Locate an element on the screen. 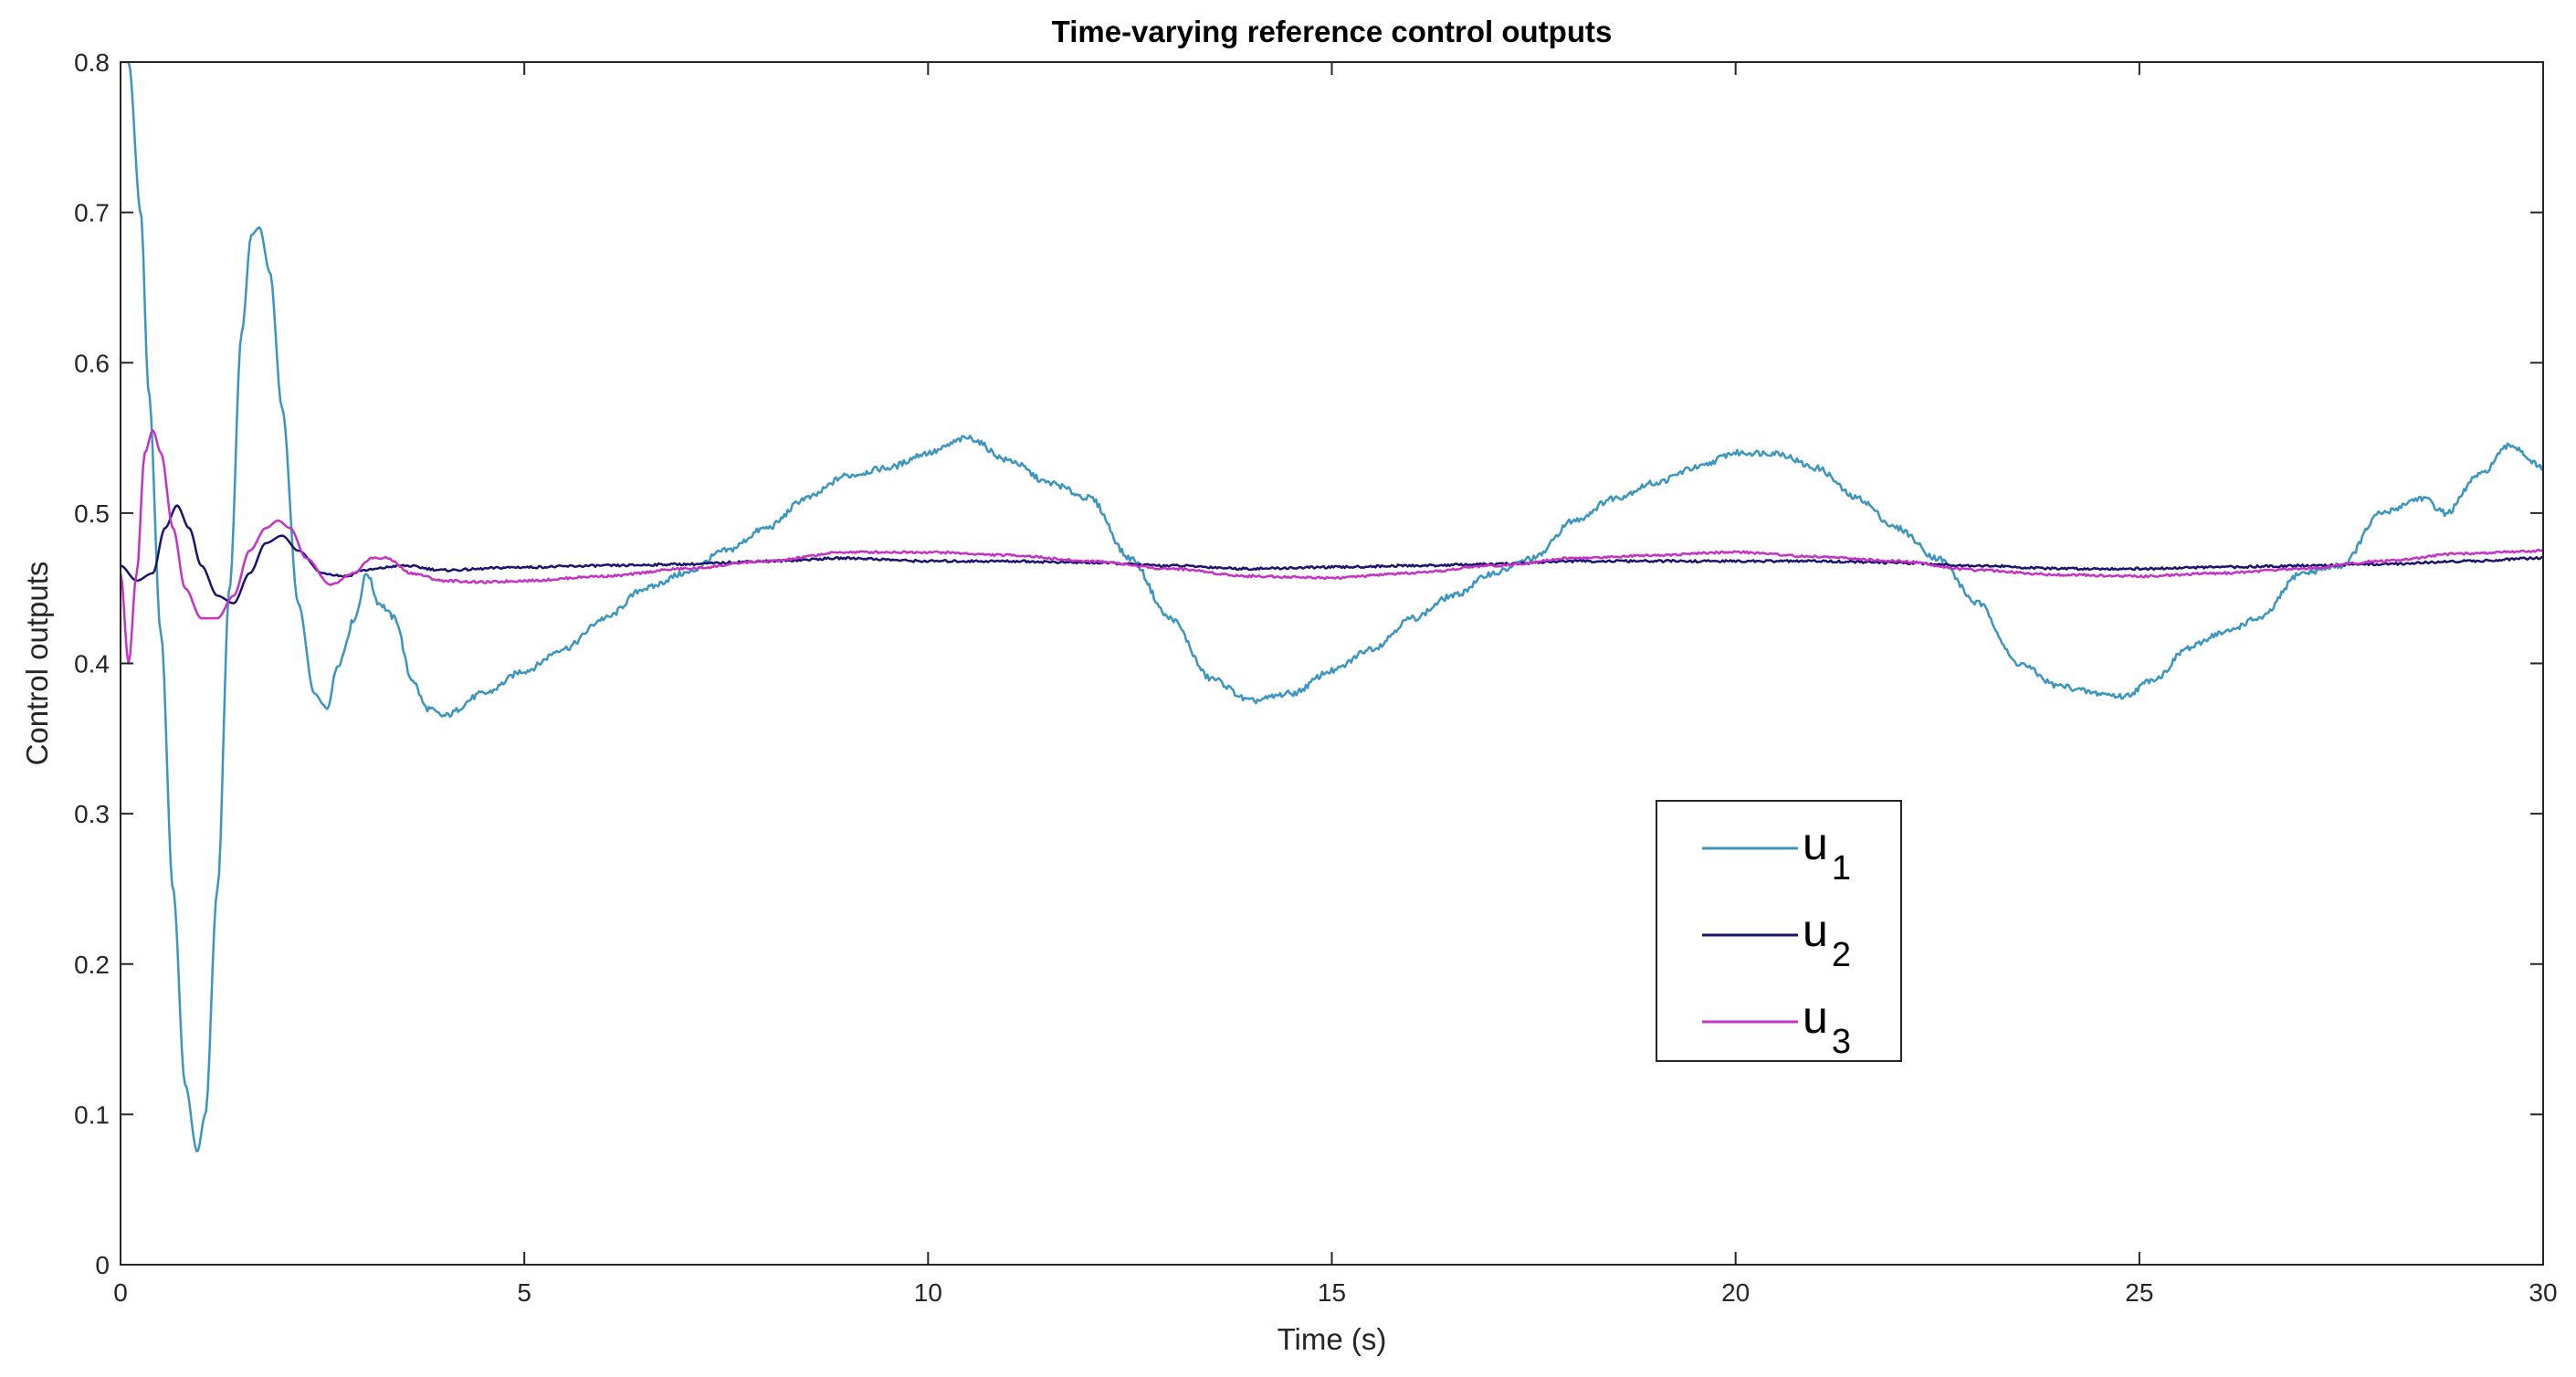  x-tick-label: 30 is located at coordinates (2543, 1293).